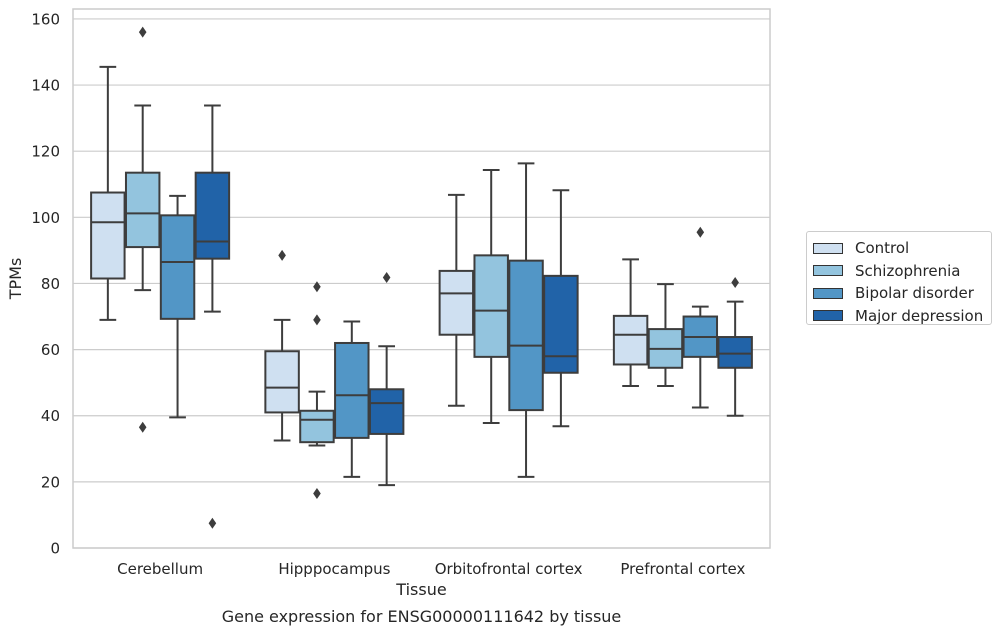  Describe the element at coordinates (914, 293) in the screenshot. I see `legend-label: Bipolar disorder` at that location.